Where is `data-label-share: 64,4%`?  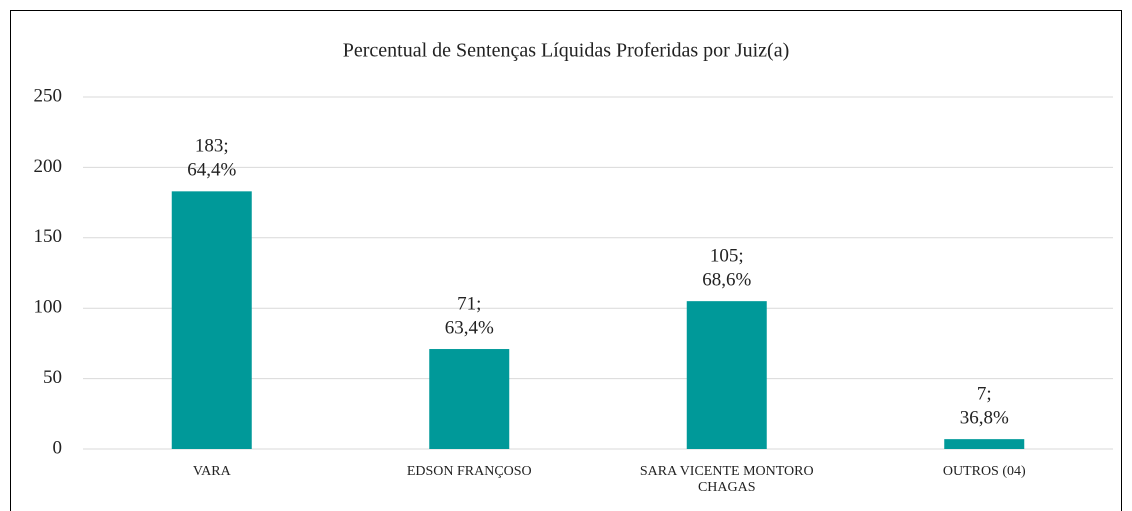
data-label-share: 64,4% is located at coordinates (211, 170).